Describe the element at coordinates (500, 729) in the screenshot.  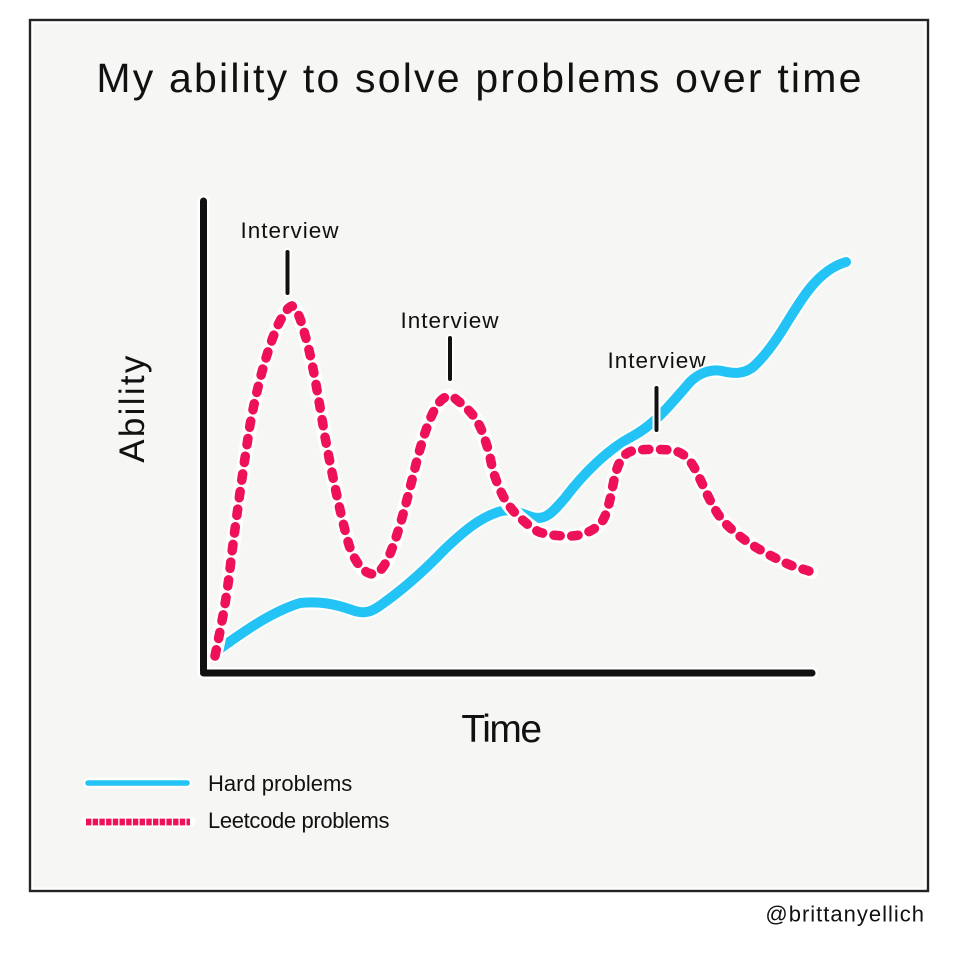
I see `svg-text: Time` at that location.